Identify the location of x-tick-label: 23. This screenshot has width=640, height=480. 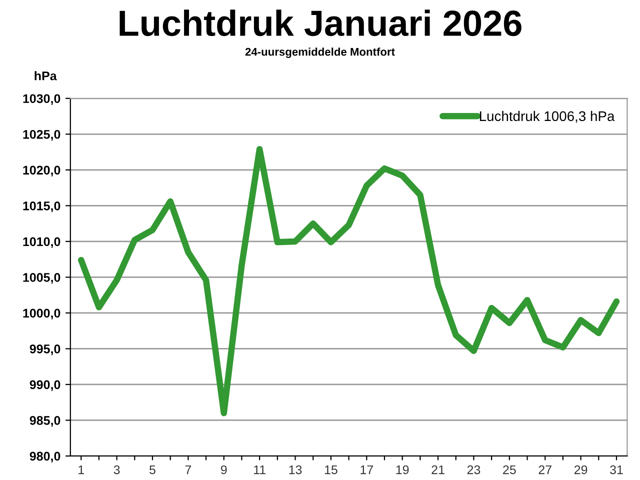
(473, 469).